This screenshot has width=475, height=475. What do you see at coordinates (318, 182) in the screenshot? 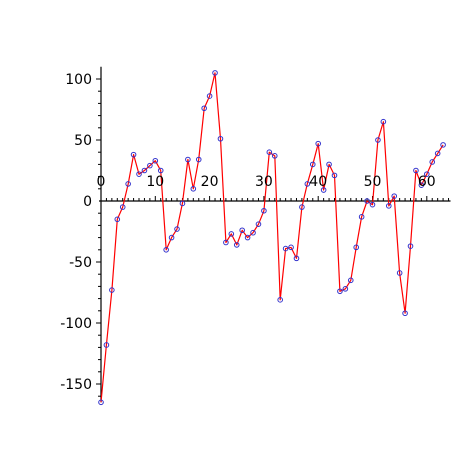
I see `x-tick-label: 40` at bounding box center [318, 182].